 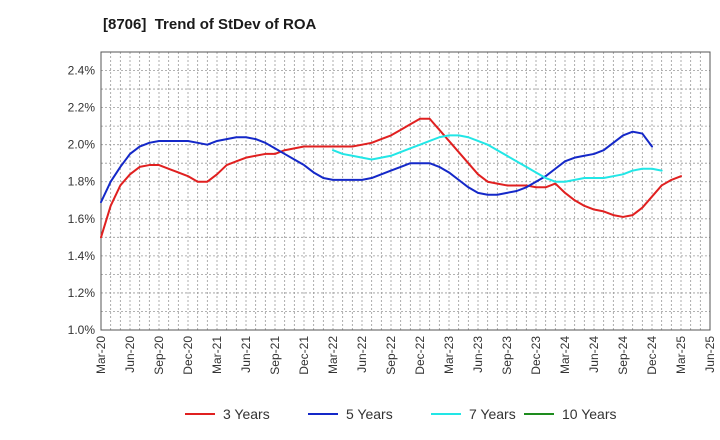 I want to click on y-tick-label: 1.0%, so click(x=82, y=330).